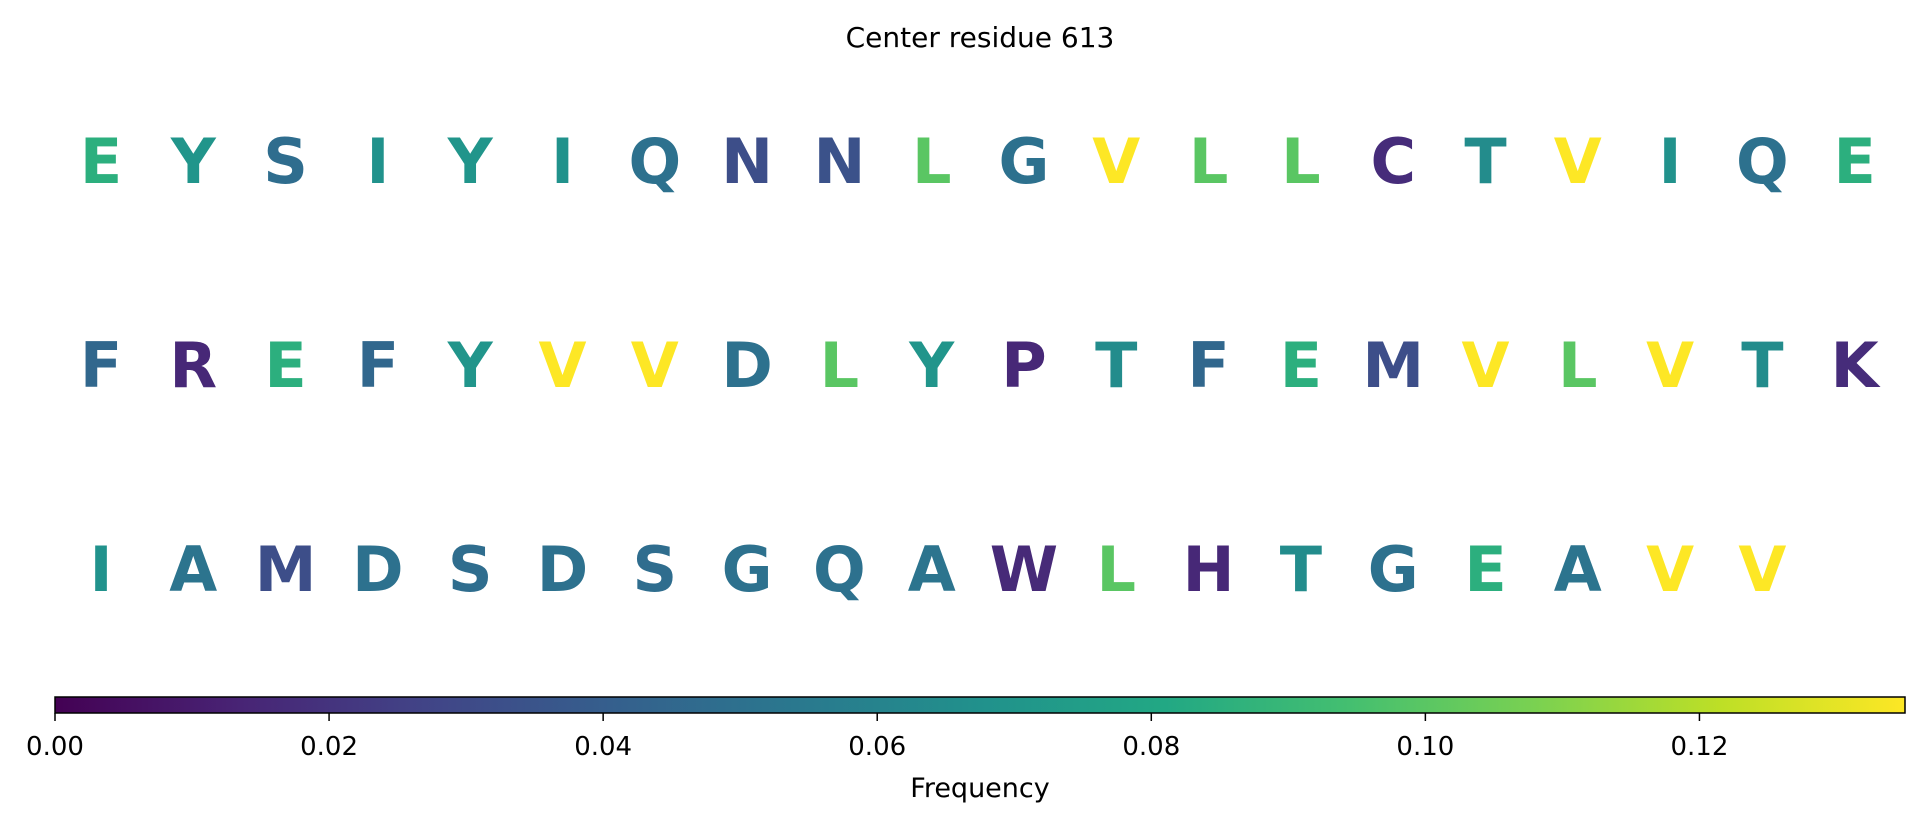  What do you see at coordinates (1393, 161) in the screenshot?
I see `residue-letter: C` at bounding box center [1393, 161].